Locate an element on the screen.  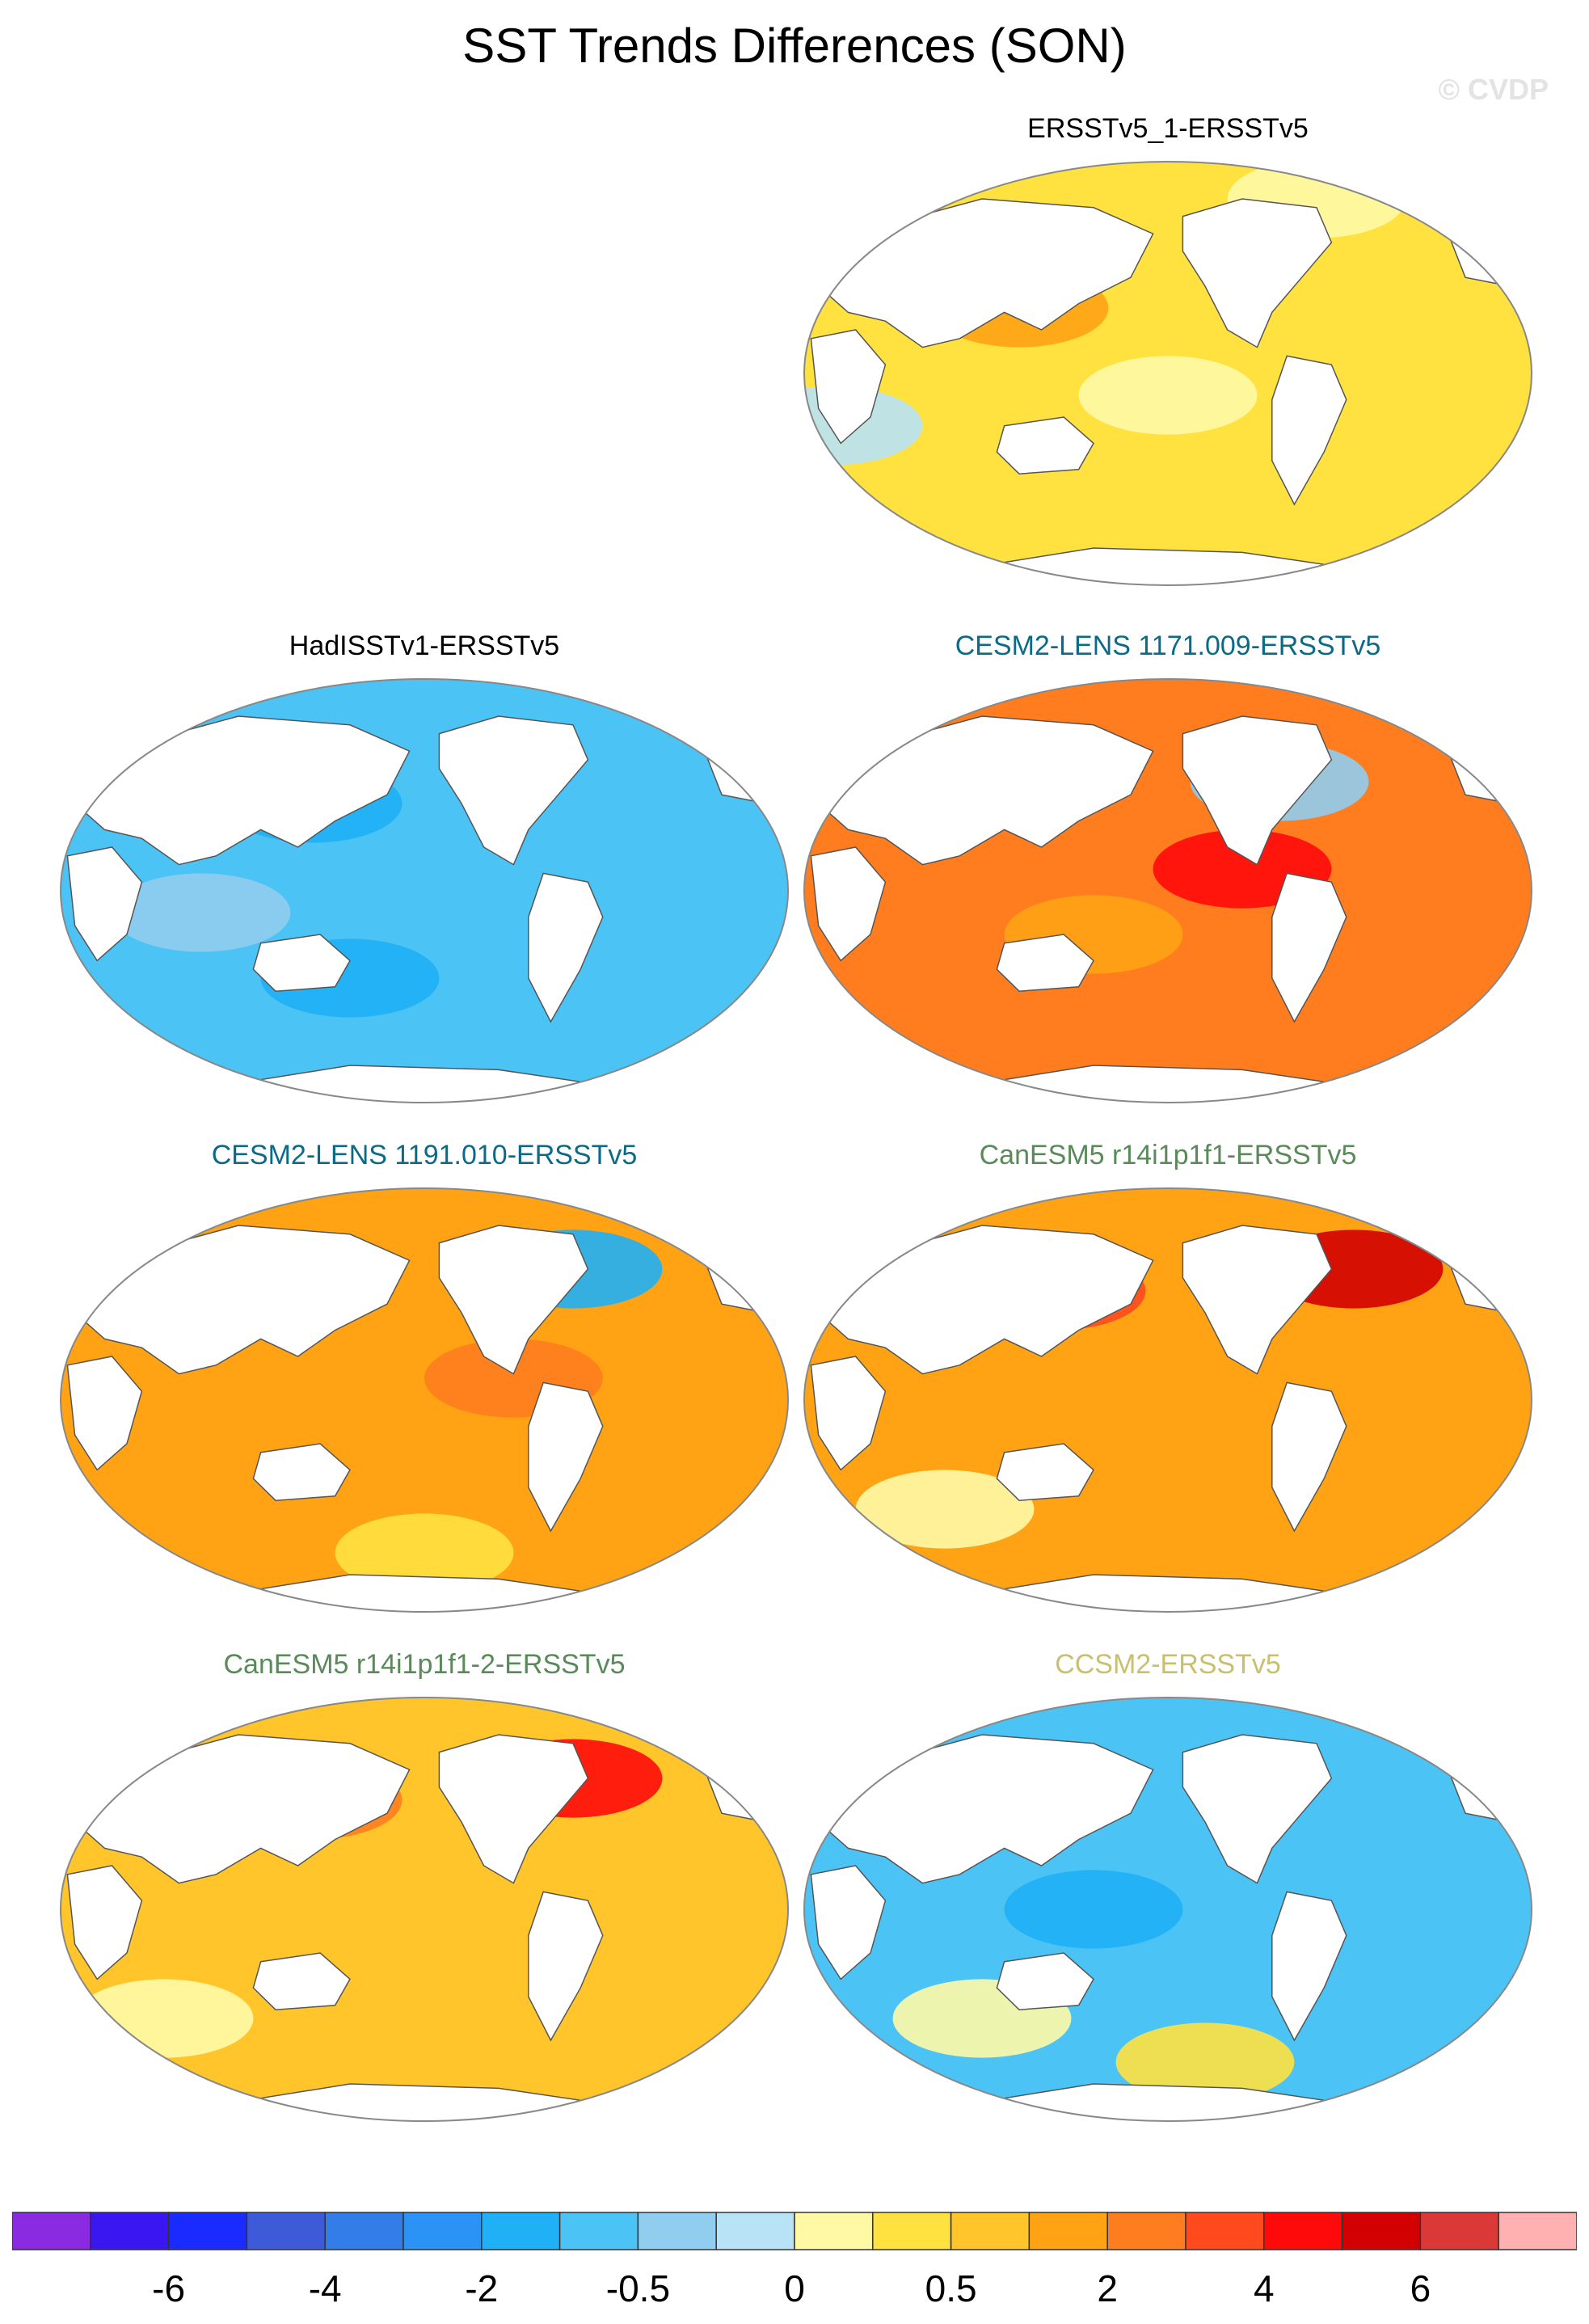
map-panel-canesm5: CanESM5 r14i1p1f1-ERSSTv5 is located at coordinates (1168, 1378).